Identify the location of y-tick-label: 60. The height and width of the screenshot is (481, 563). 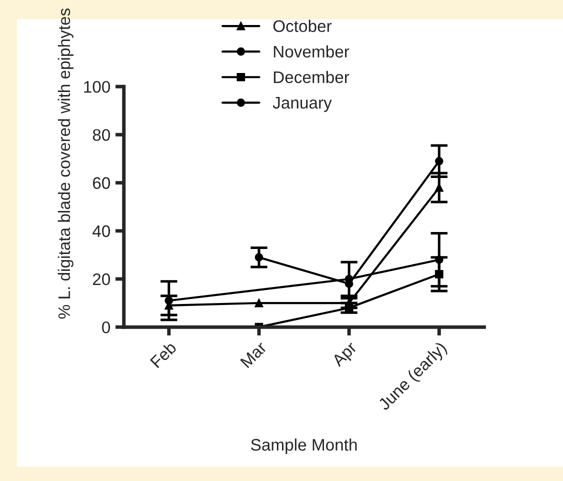
(101, 183).